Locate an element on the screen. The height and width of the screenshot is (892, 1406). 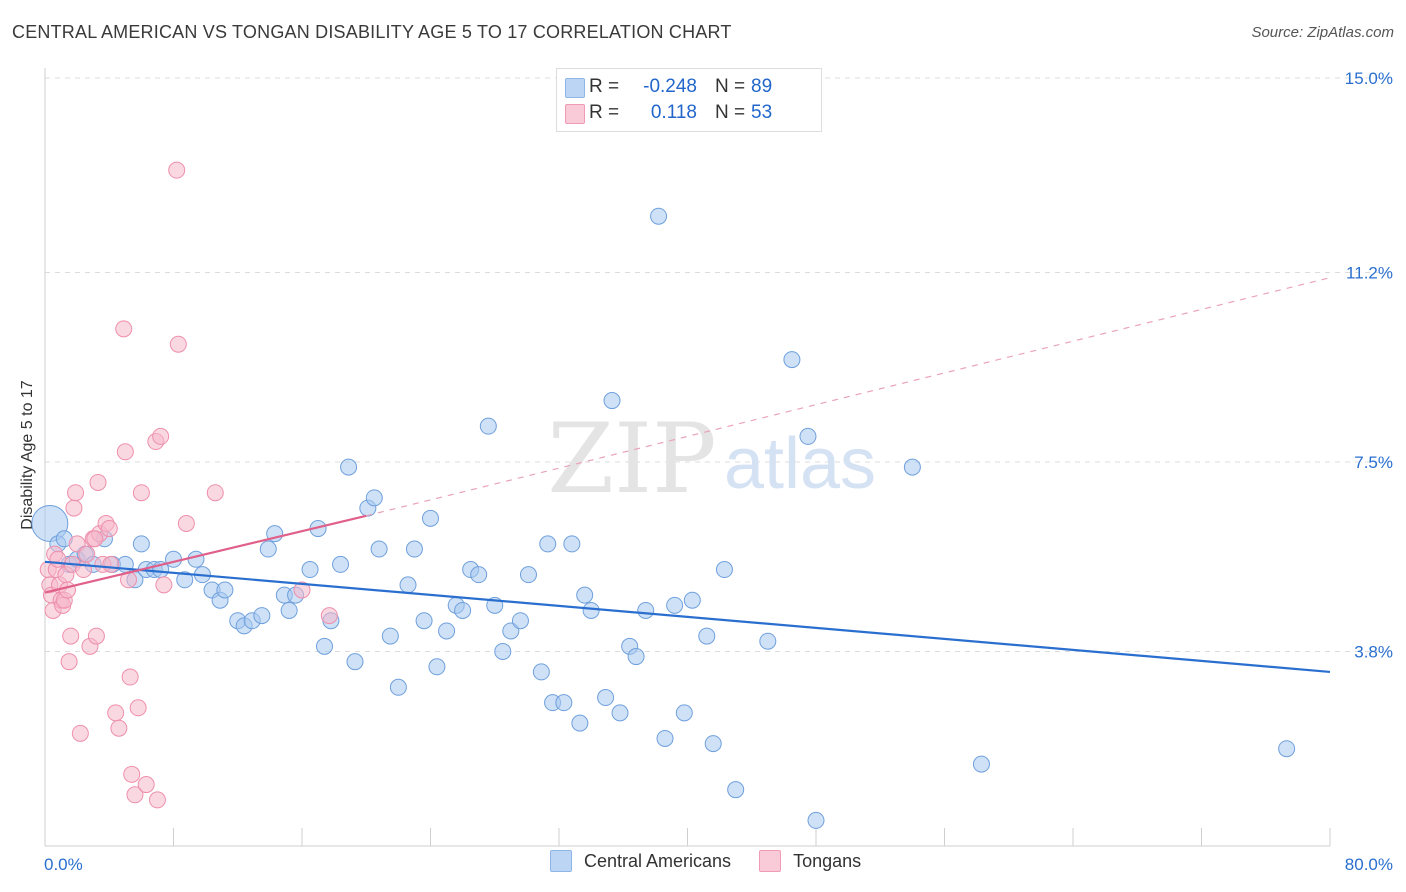
legend-row-central-americans: R = -0.248 N = 89 is located at coordinates (668, 87).